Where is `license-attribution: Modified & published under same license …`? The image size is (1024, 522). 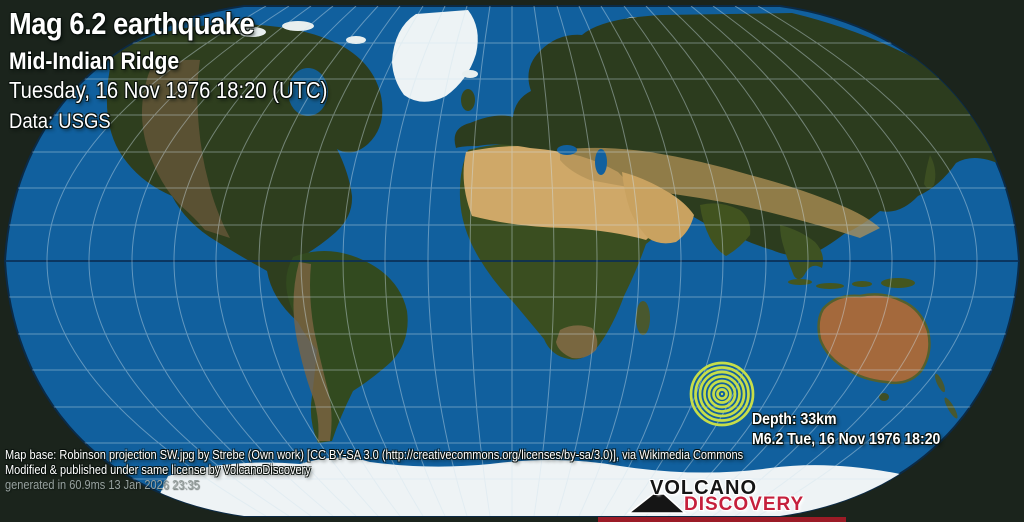
license-attribution: Modified & published under same license … is located at coordinates (158, 470).